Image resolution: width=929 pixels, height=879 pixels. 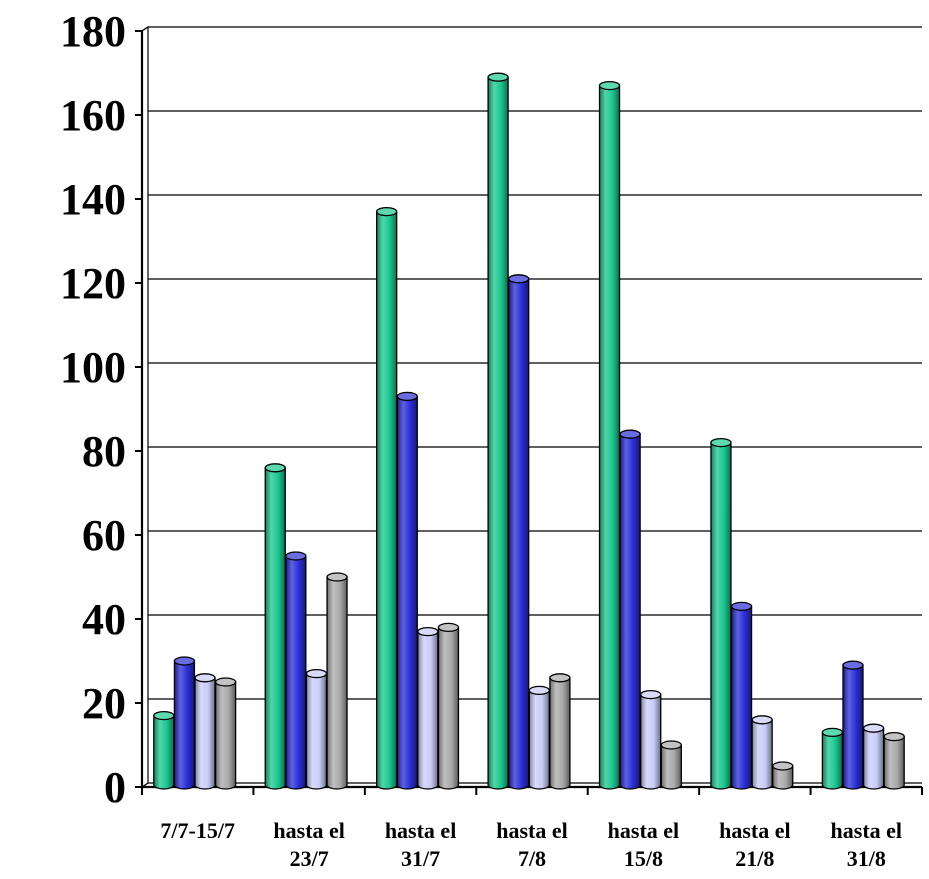 What do you see at coordinates (115, 787) in the screenshot?
I see `y-tick-label: 0` at bounding box center [115, 787].